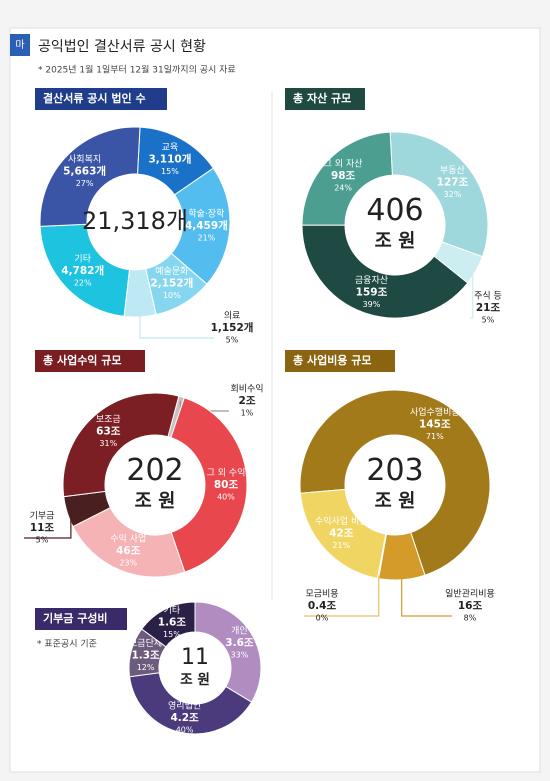 This screenshot has width=550, height=781. Describe the element at coordinates (84, 159) in the screenshot. I see `segment-name: 사회복지` at that location.